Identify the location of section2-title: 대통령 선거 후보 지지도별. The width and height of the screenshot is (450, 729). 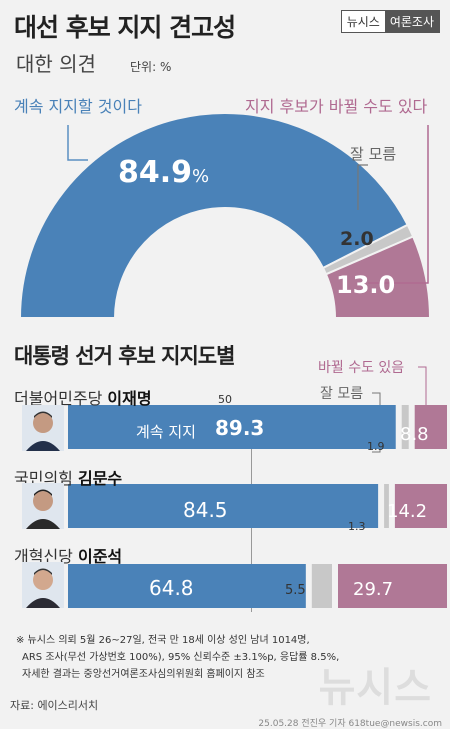
(124, 356).